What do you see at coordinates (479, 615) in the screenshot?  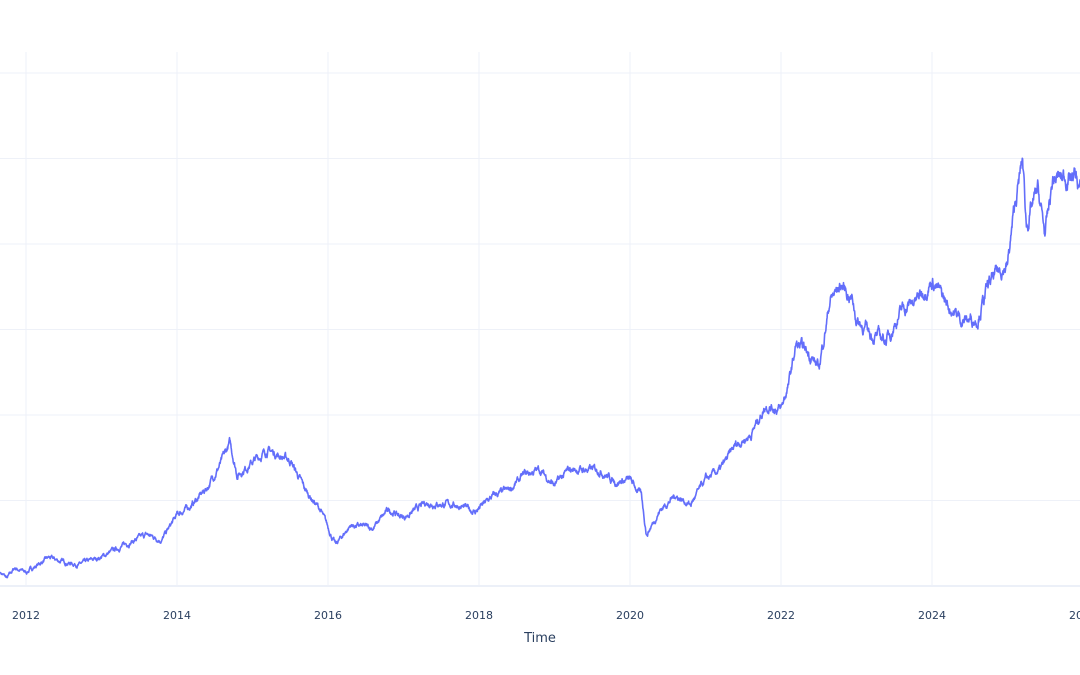 I see `x-tick-label: 2018` at bounding box center [479, 615].